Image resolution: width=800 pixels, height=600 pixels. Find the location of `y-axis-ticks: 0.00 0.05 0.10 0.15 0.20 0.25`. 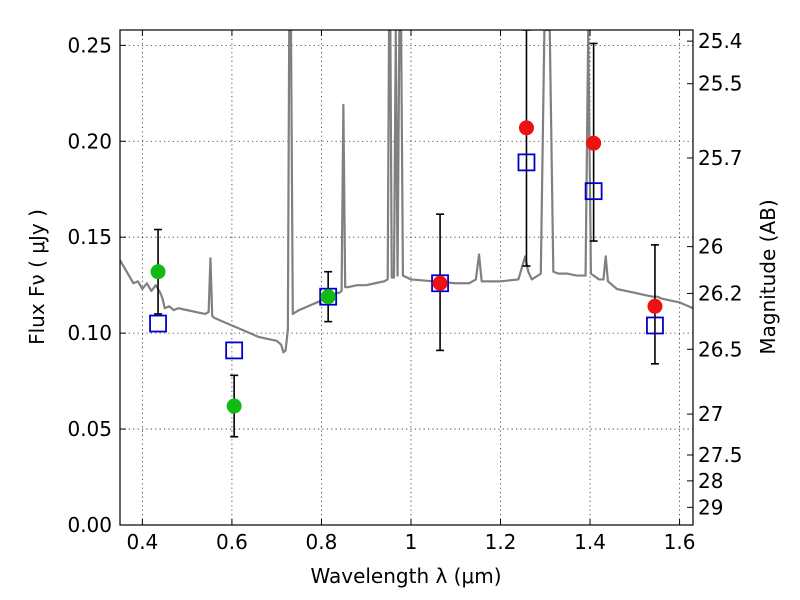

y-axis-ticks: 0.00 0.05 0.10 0.15 0.20 0.25 is located at coordinates (96, 285).